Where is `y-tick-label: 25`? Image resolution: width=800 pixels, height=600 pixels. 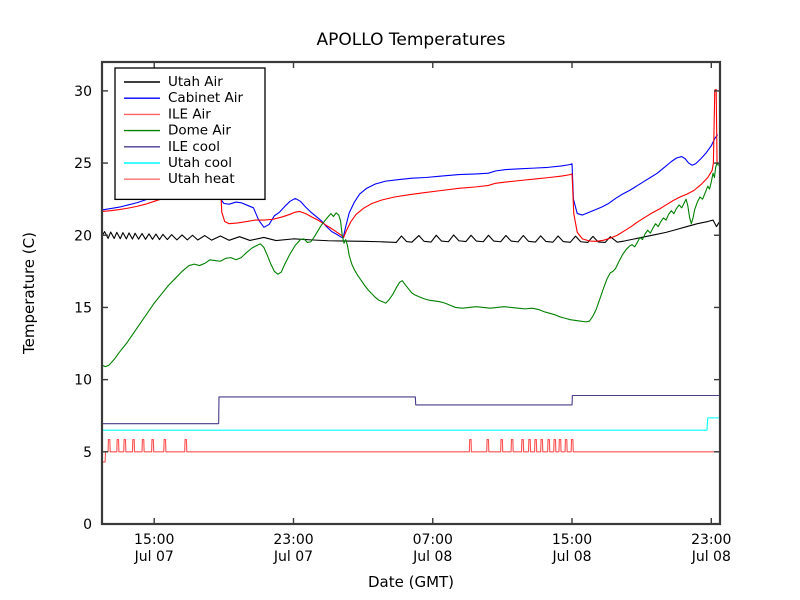
y-tick-label: 25 is located at coordinates (83, 164).